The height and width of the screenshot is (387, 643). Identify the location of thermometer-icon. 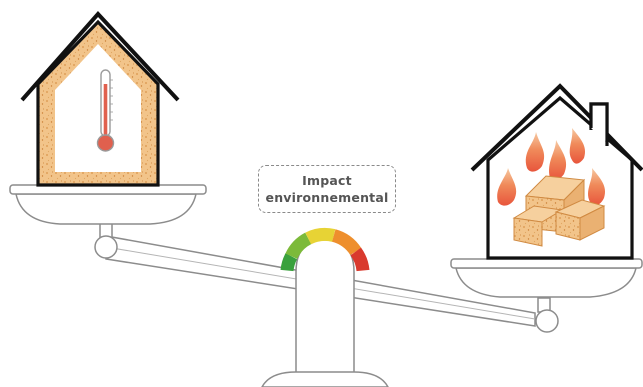
(105, 110).